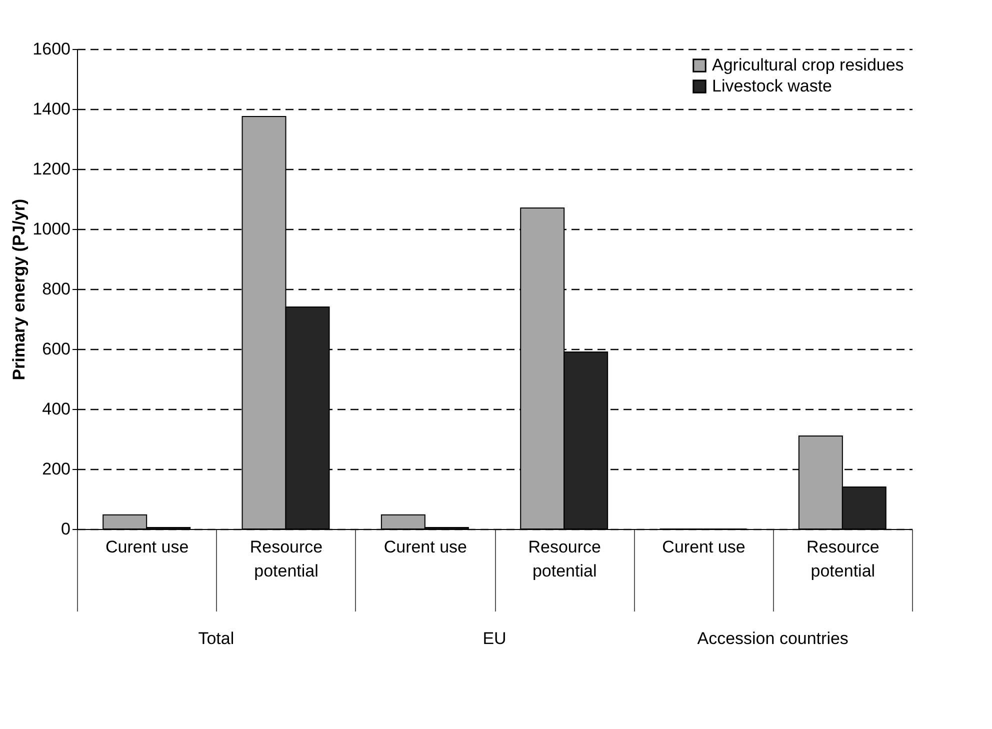 The width and height of the screenshot is (992, 729). I want to click on legend-label: Livestock waste, so click(772, 86).